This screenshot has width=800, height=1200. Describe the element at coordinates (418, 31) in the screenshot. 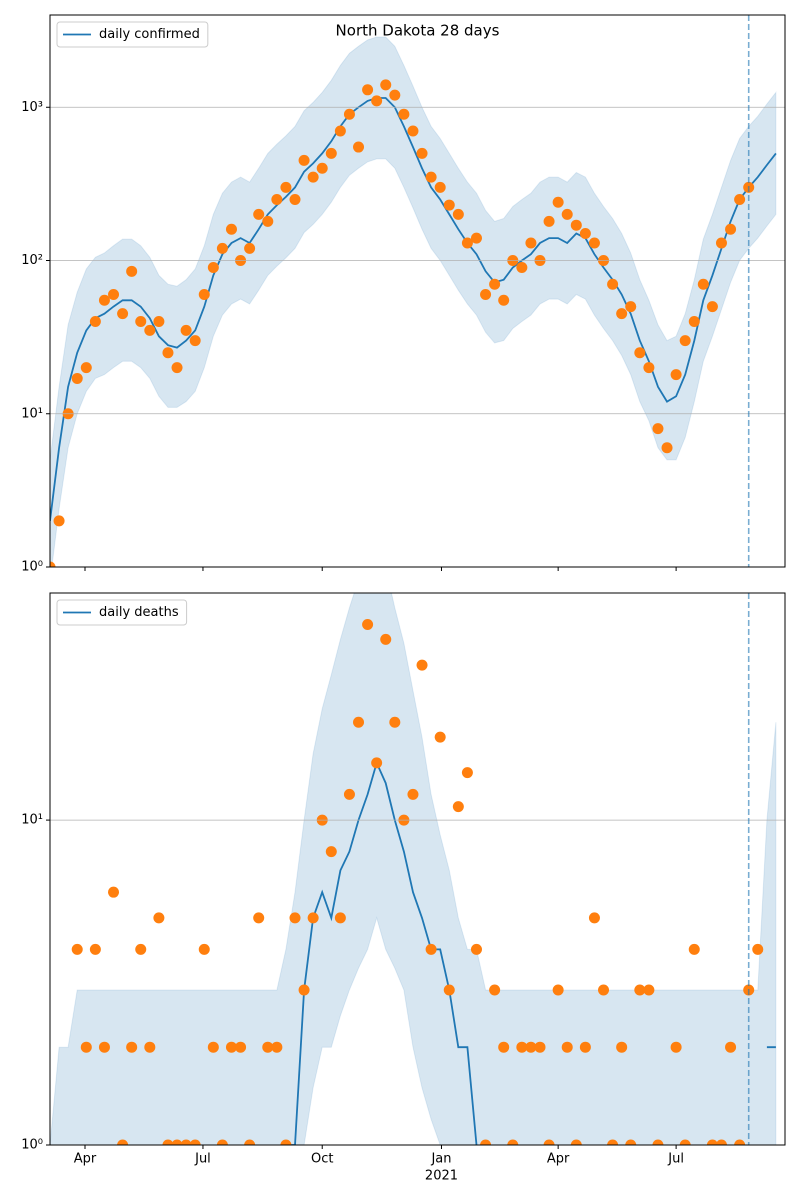

I see `chart-title: North Dakota 28 days` at that location.